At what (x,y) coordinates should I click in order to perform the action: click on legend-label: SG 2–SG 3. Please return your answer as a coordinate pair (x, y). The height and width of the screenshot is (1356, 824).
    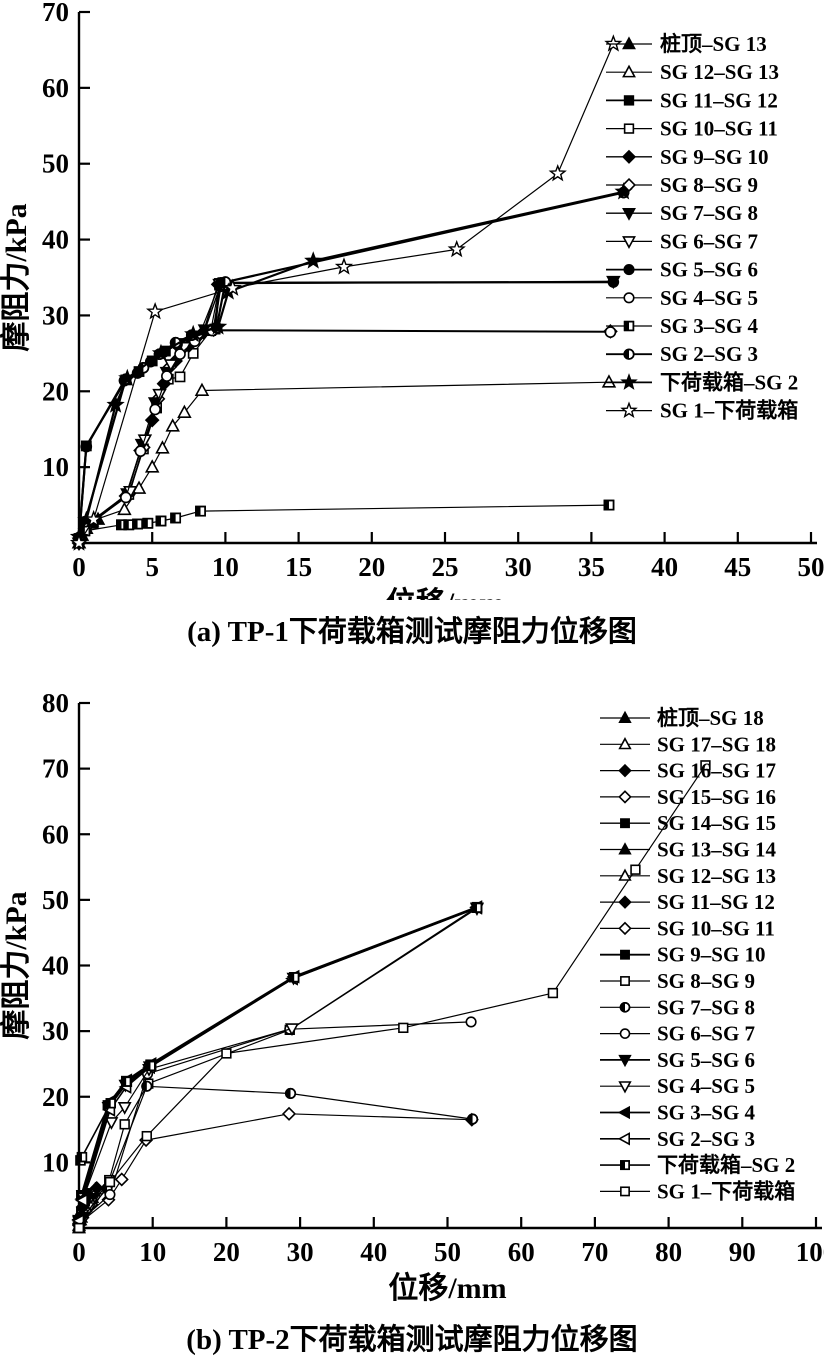
    Looking at the image, I should click on (709, 354).